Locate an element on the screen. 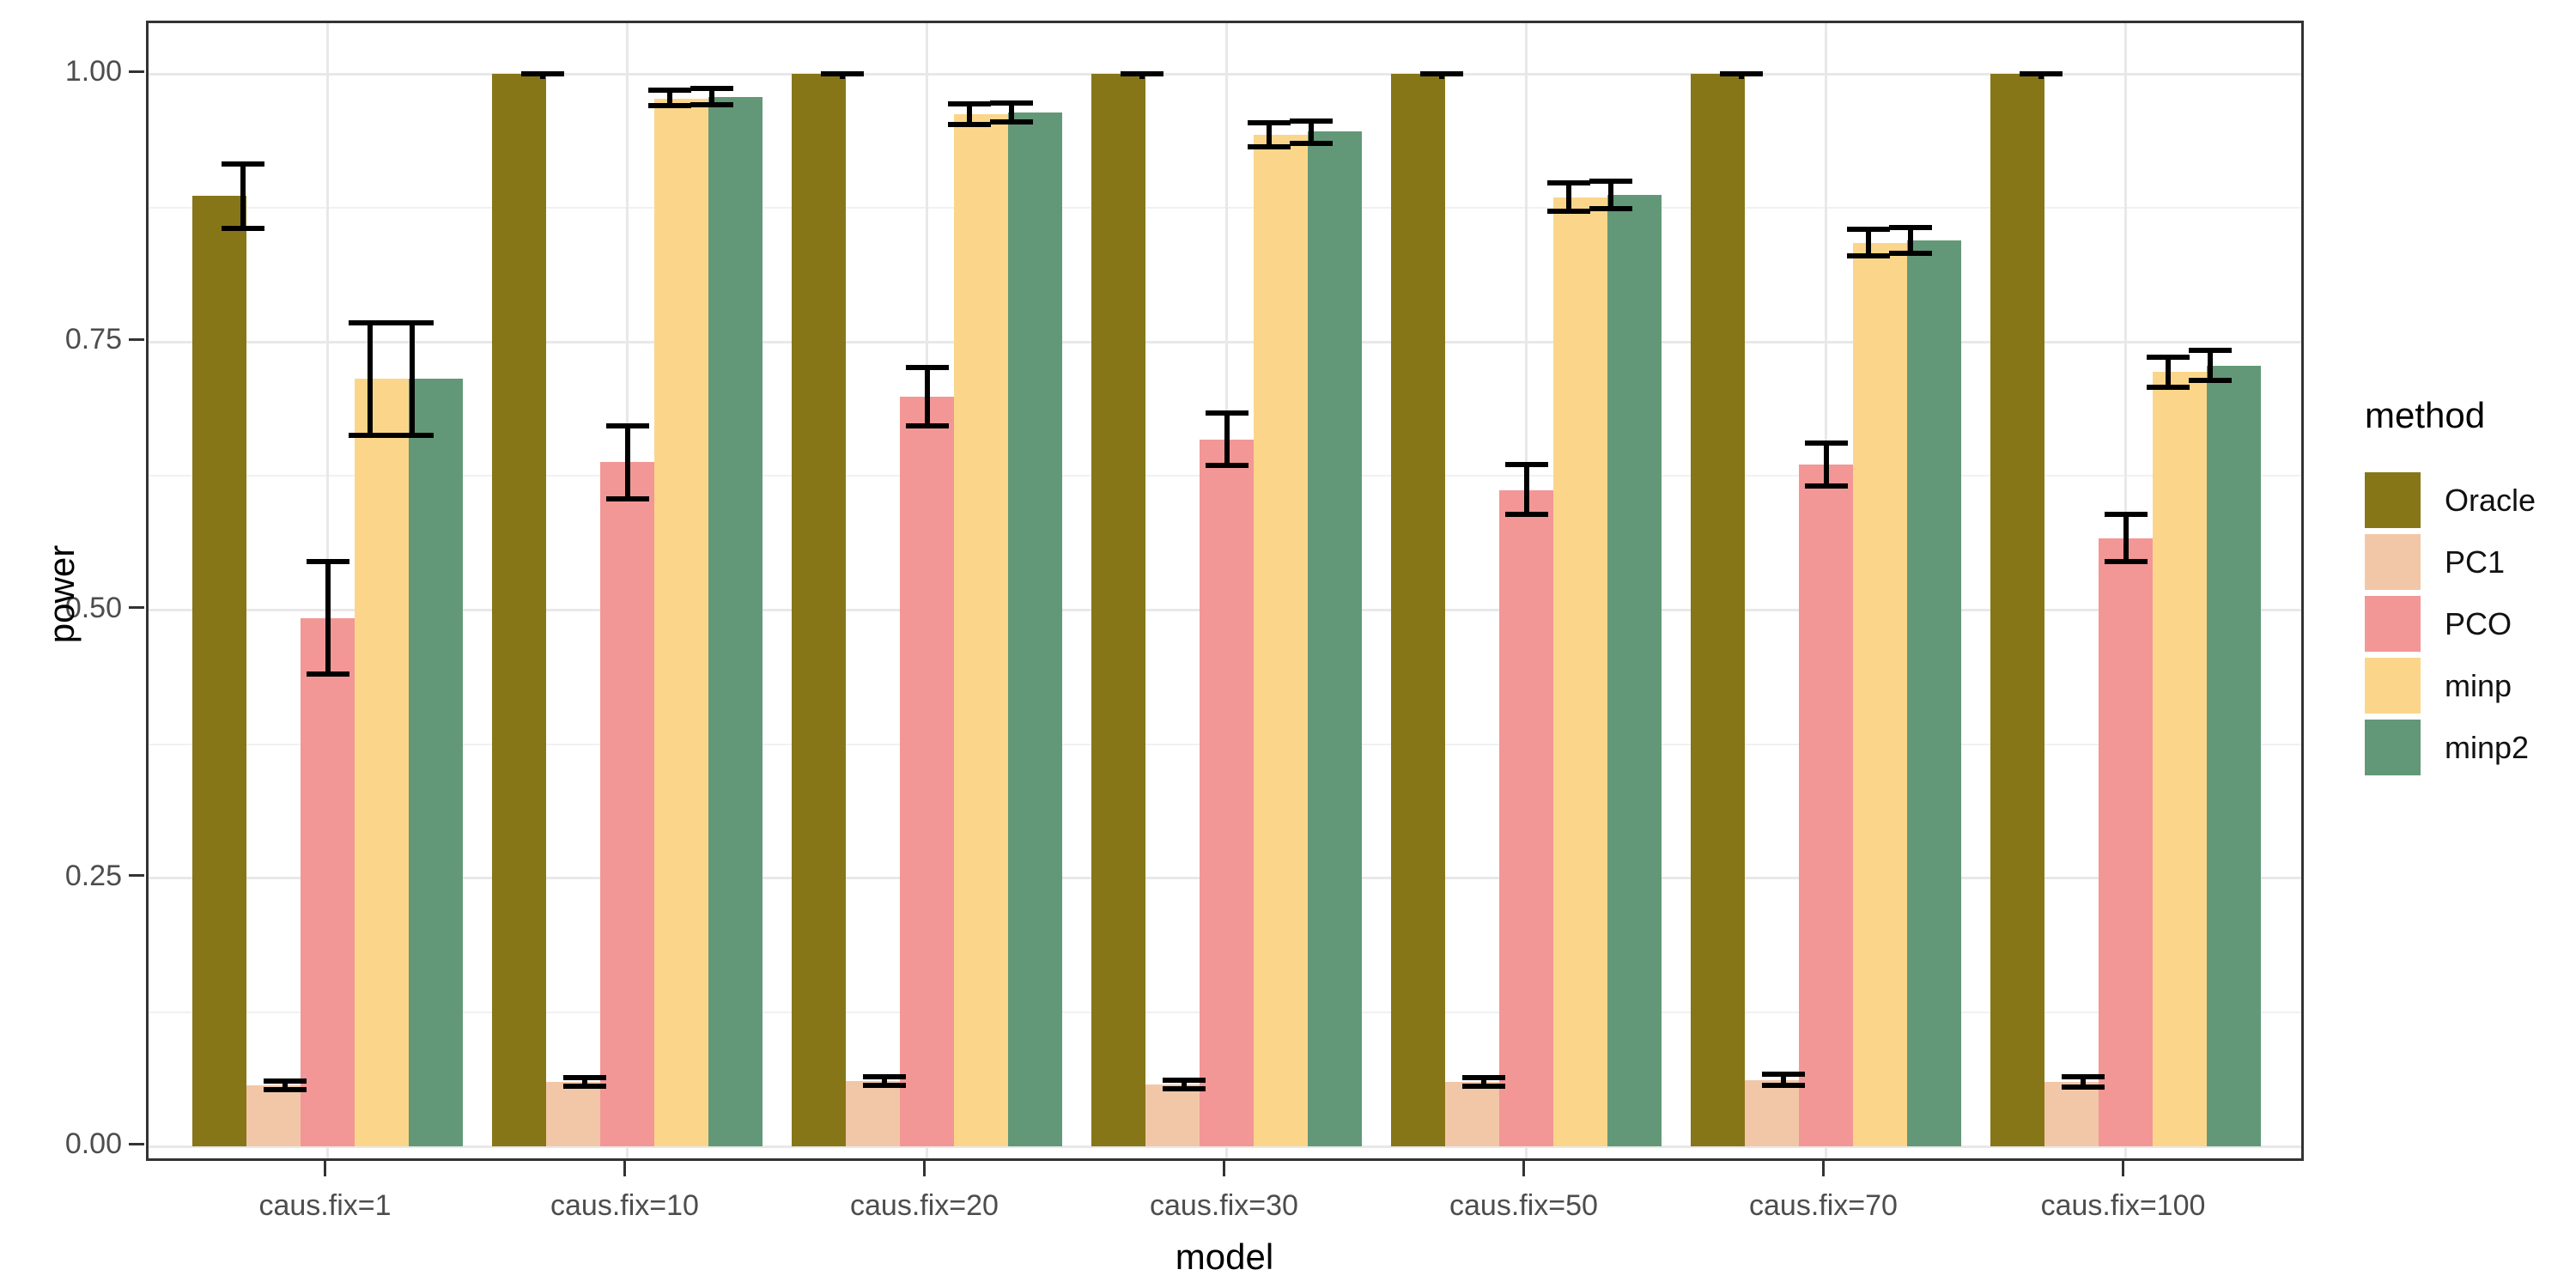 The height and width of the screenshot is (1288, 2576). bar-Oracle-caus.fix=50 is located at coordinates (1418, 610).